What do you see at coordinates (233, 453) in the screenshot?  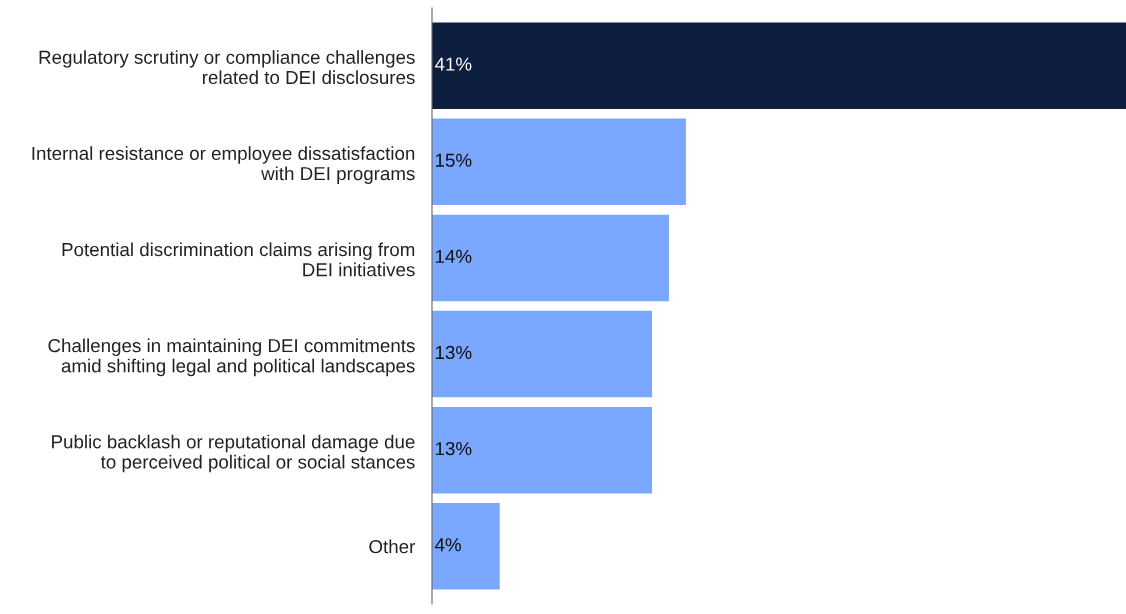 I see `y-tick-label: Public backlash or reputational damage due to perceived political or social stances` at bounding box center [233, 453].